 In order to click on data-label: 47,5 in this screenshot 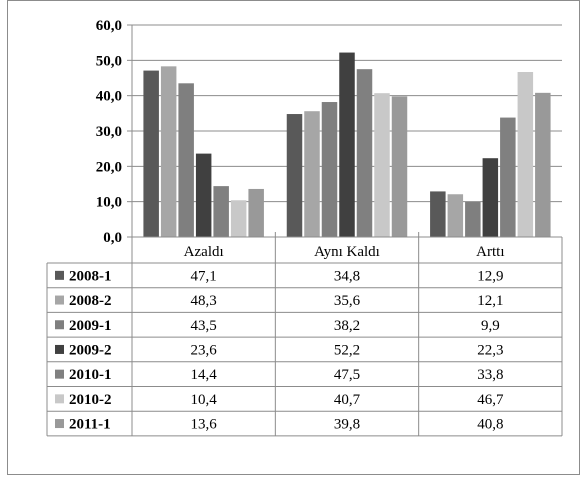, I will do `click(347, 375)`.